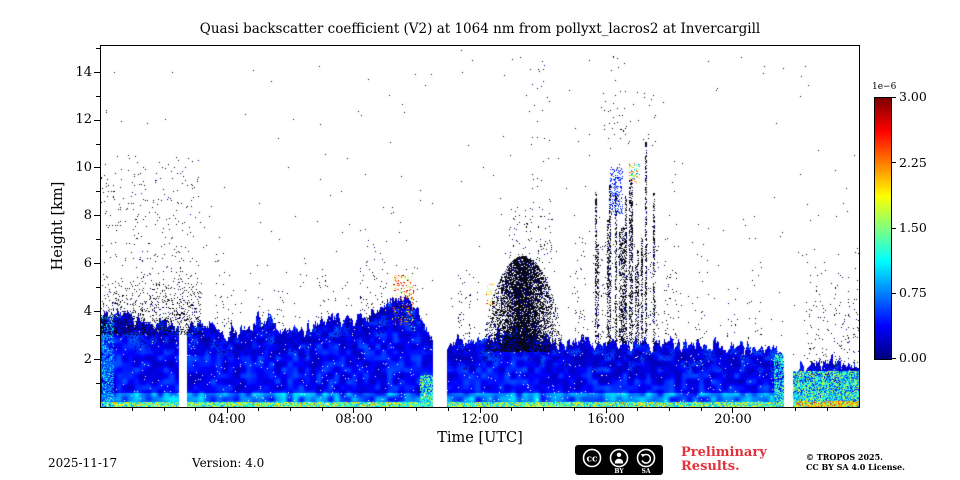 The height and width of the screenshot is (480, 960). I want to click on sa-arrow-icon, so click(646, 458).